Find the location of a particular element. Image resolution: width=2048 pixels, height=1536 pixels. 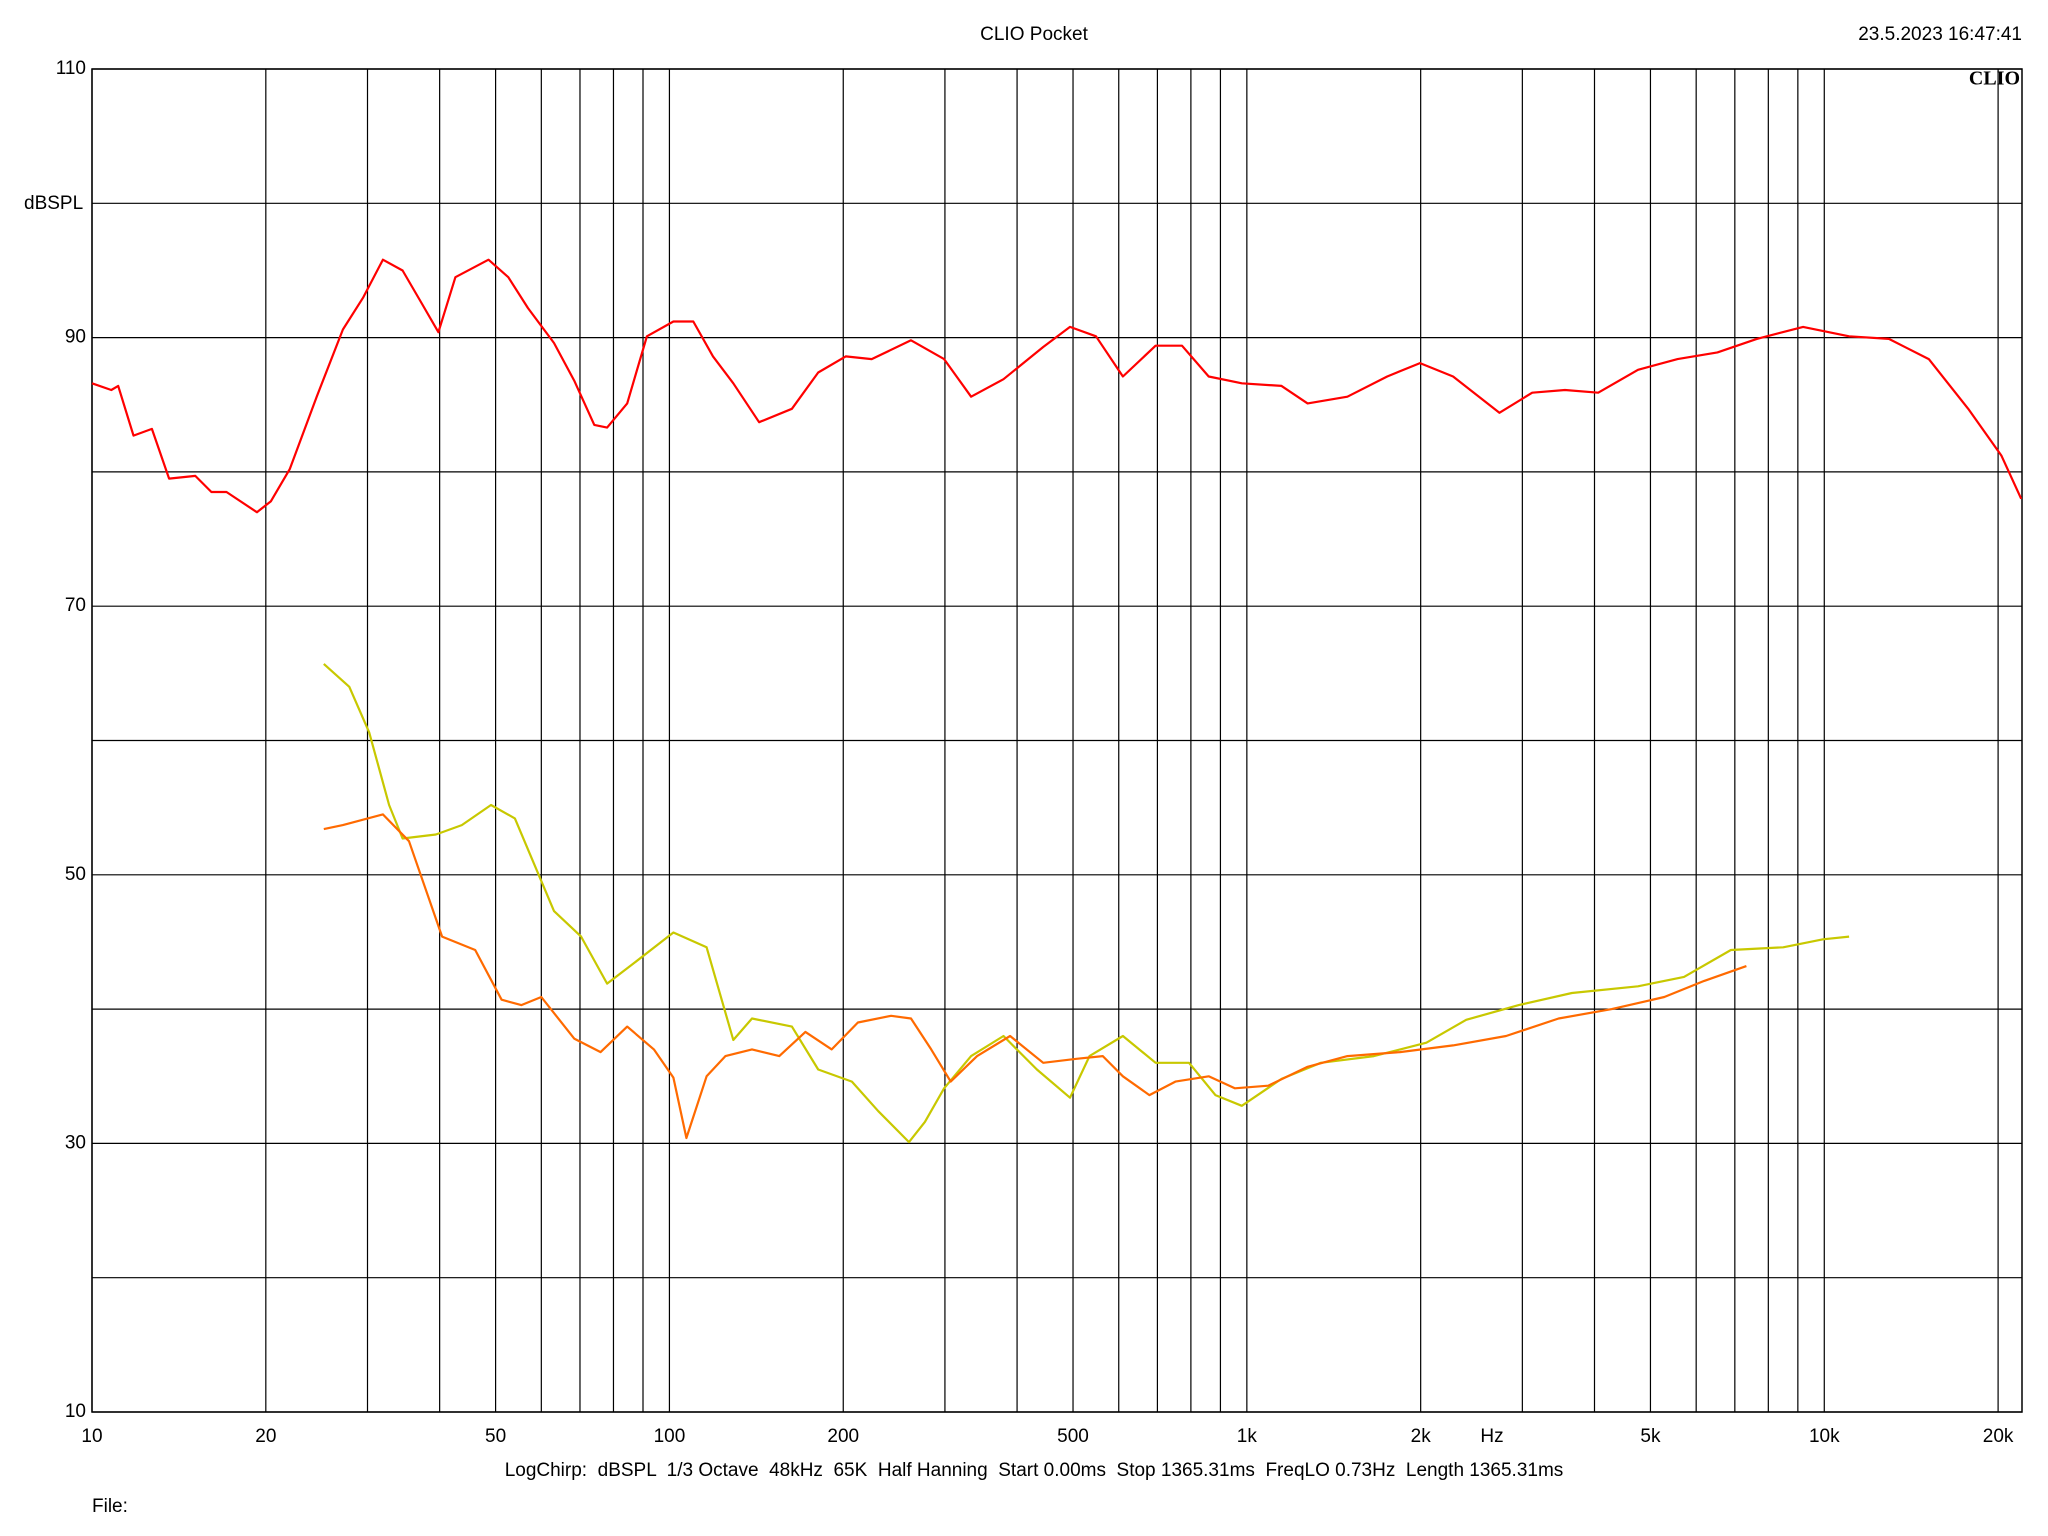

x-tick-label: 1k is located at coordinates (1247, 1436).